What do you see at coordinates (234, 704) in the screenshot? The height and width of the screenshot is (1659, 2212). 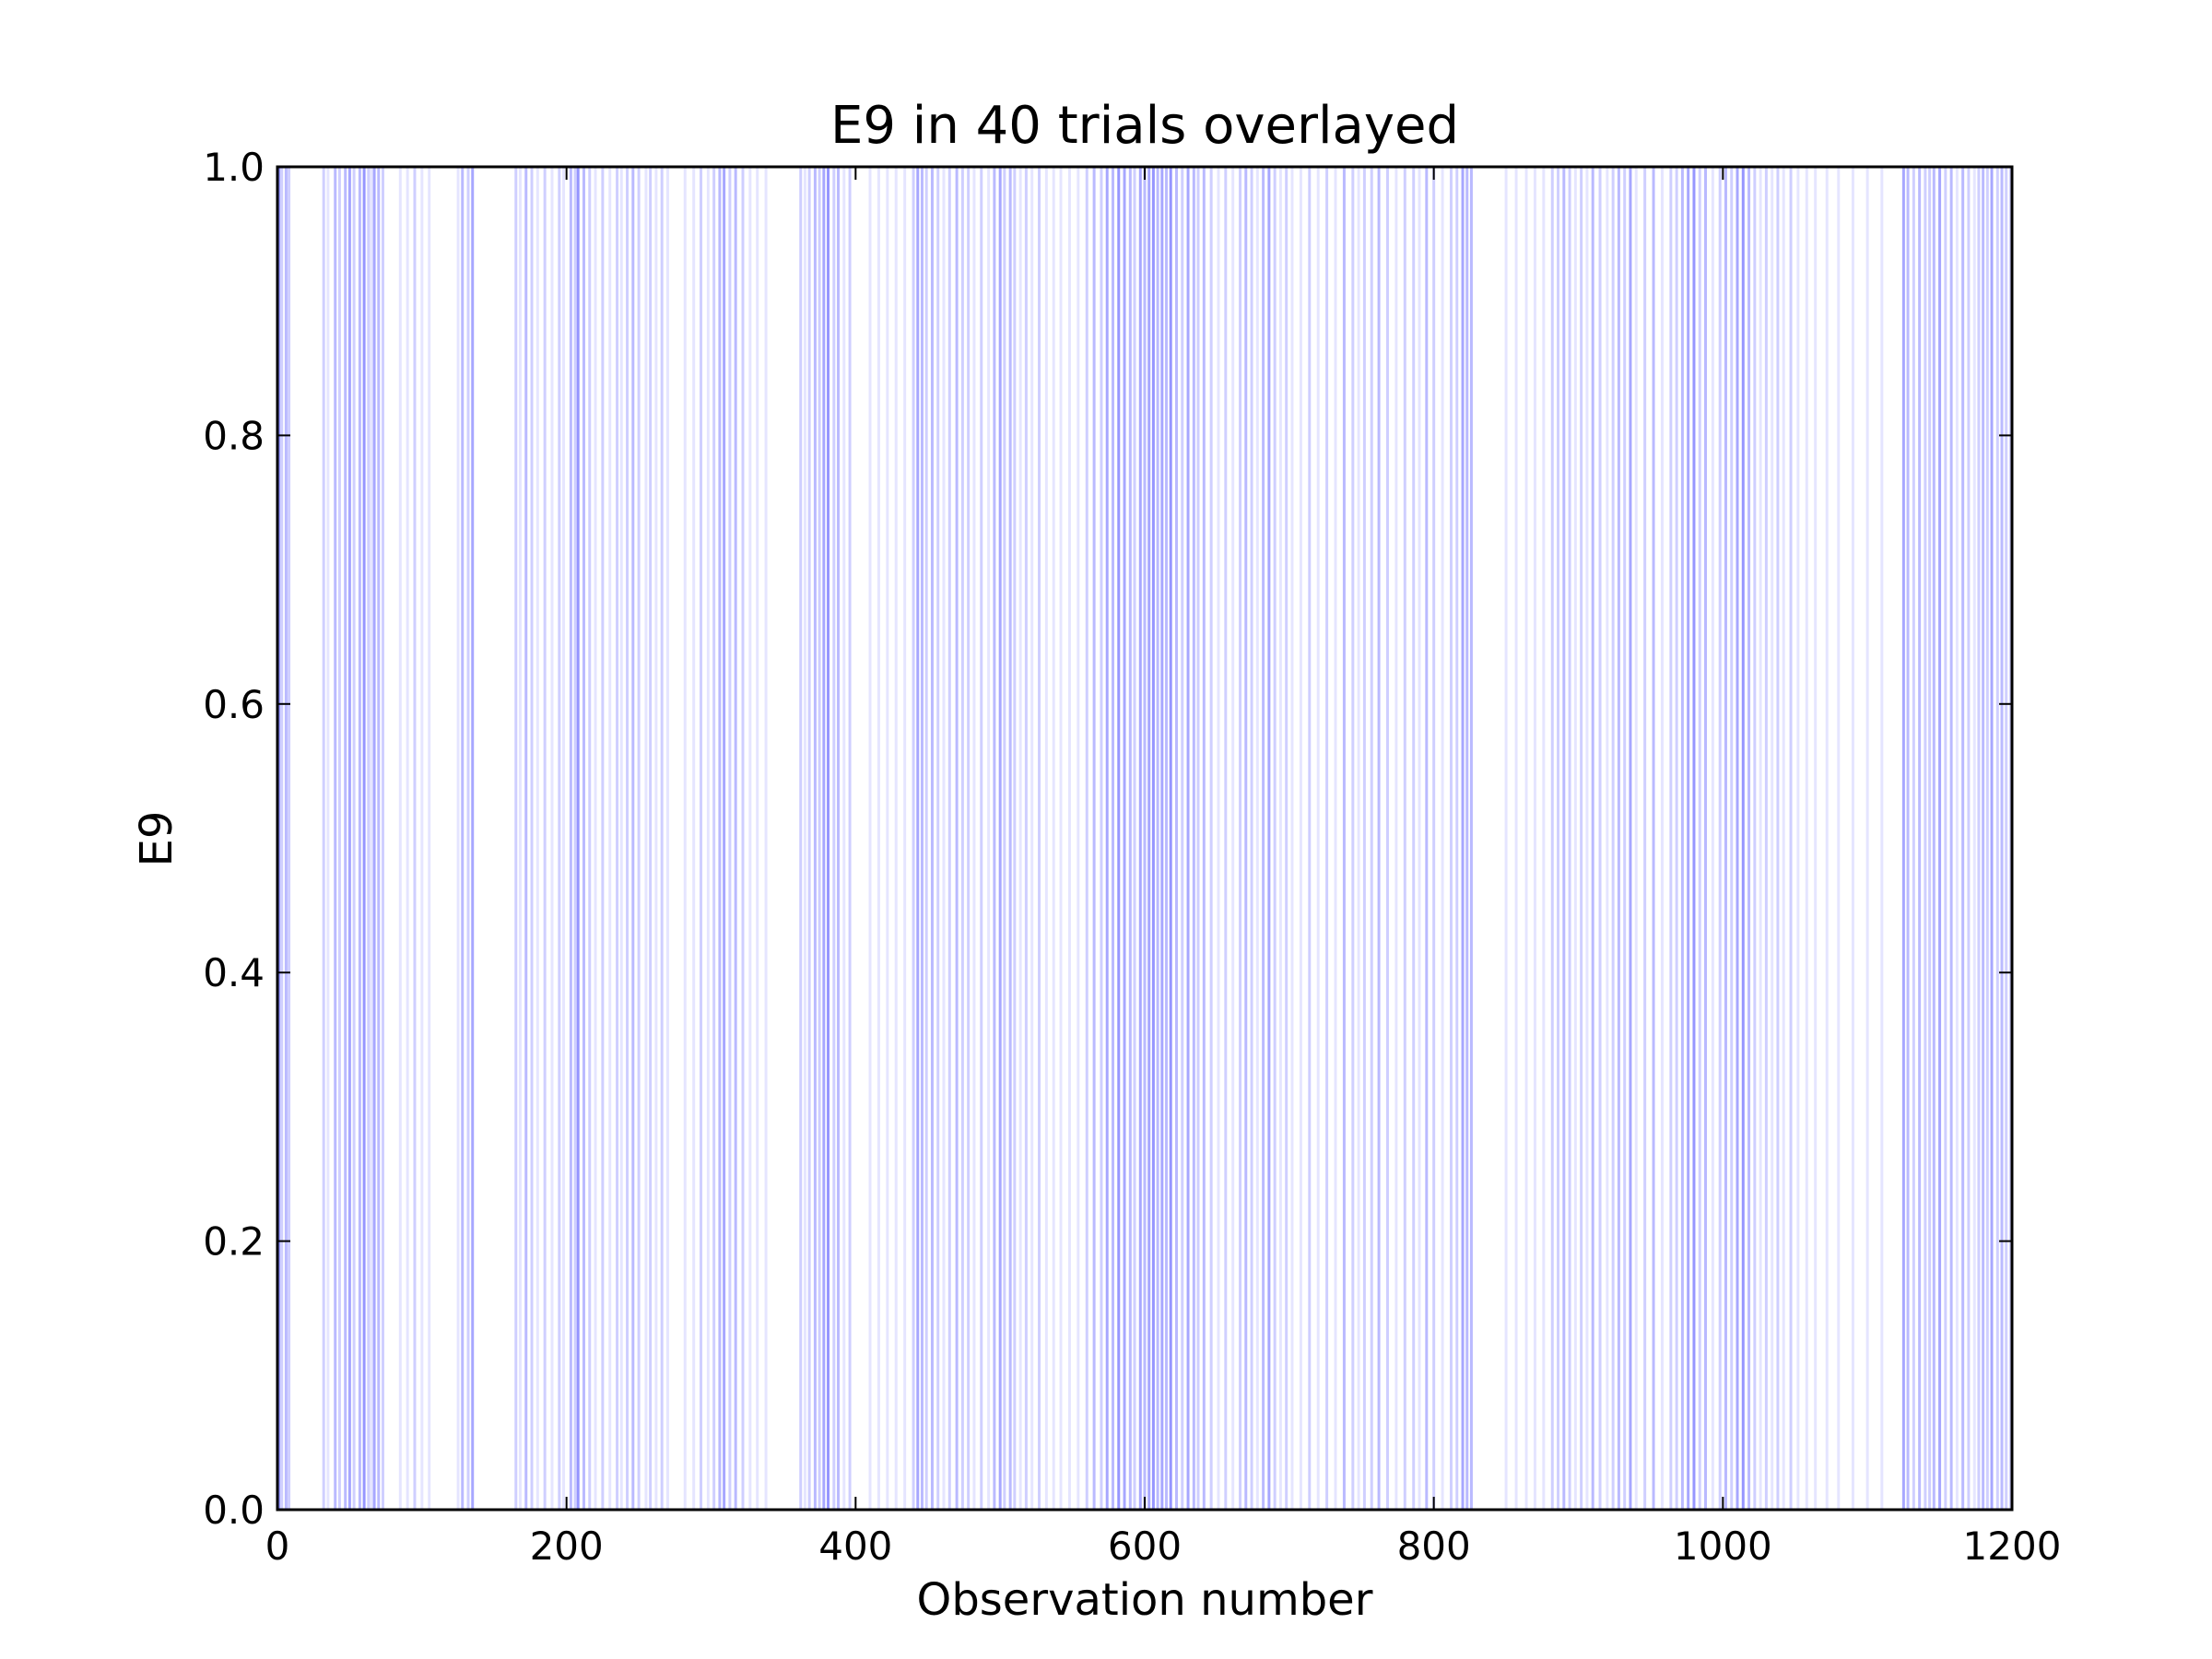 I see `y-tick-label: 0.6` at bounding box center [234, 704].